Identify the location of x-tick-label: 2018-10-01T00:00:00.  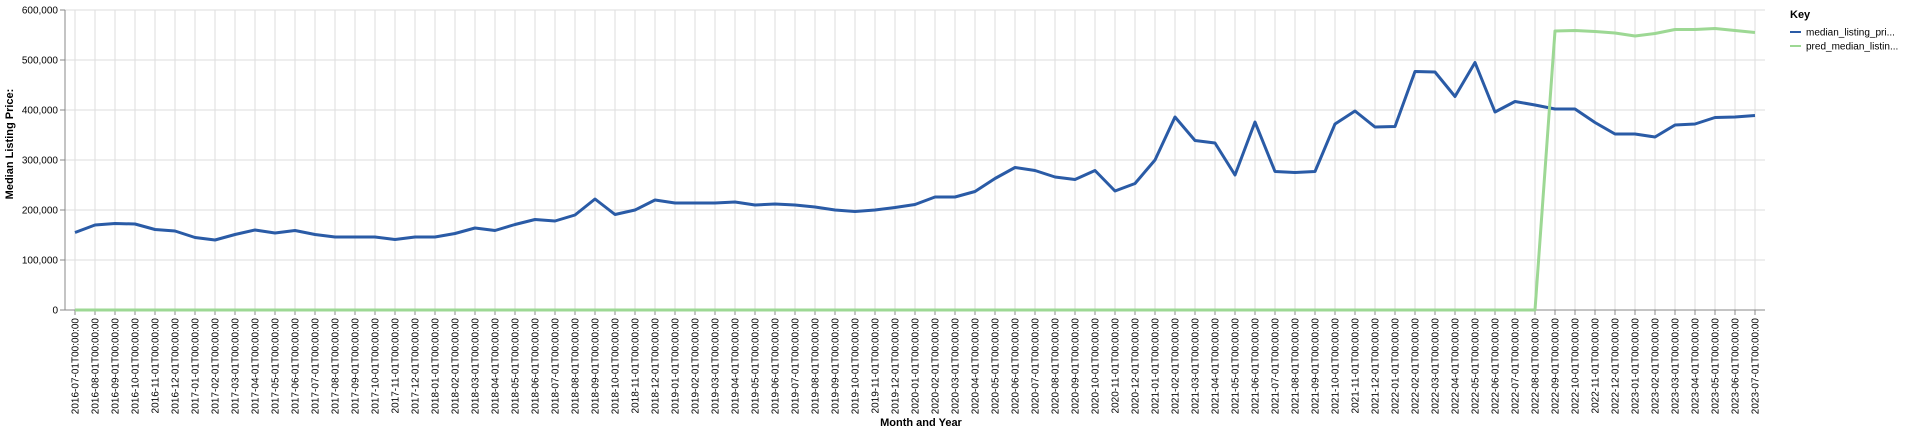
(616, 366).